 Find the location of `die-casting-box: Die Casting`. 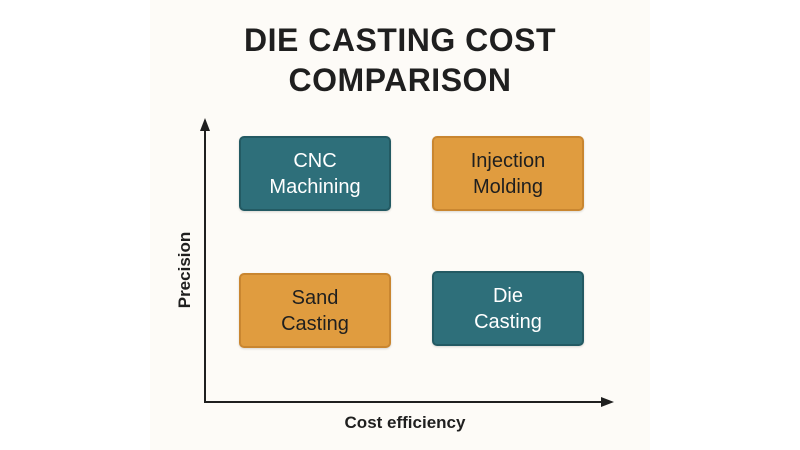

die-casting-box: Die Casting is located at coordinates (508, 308).